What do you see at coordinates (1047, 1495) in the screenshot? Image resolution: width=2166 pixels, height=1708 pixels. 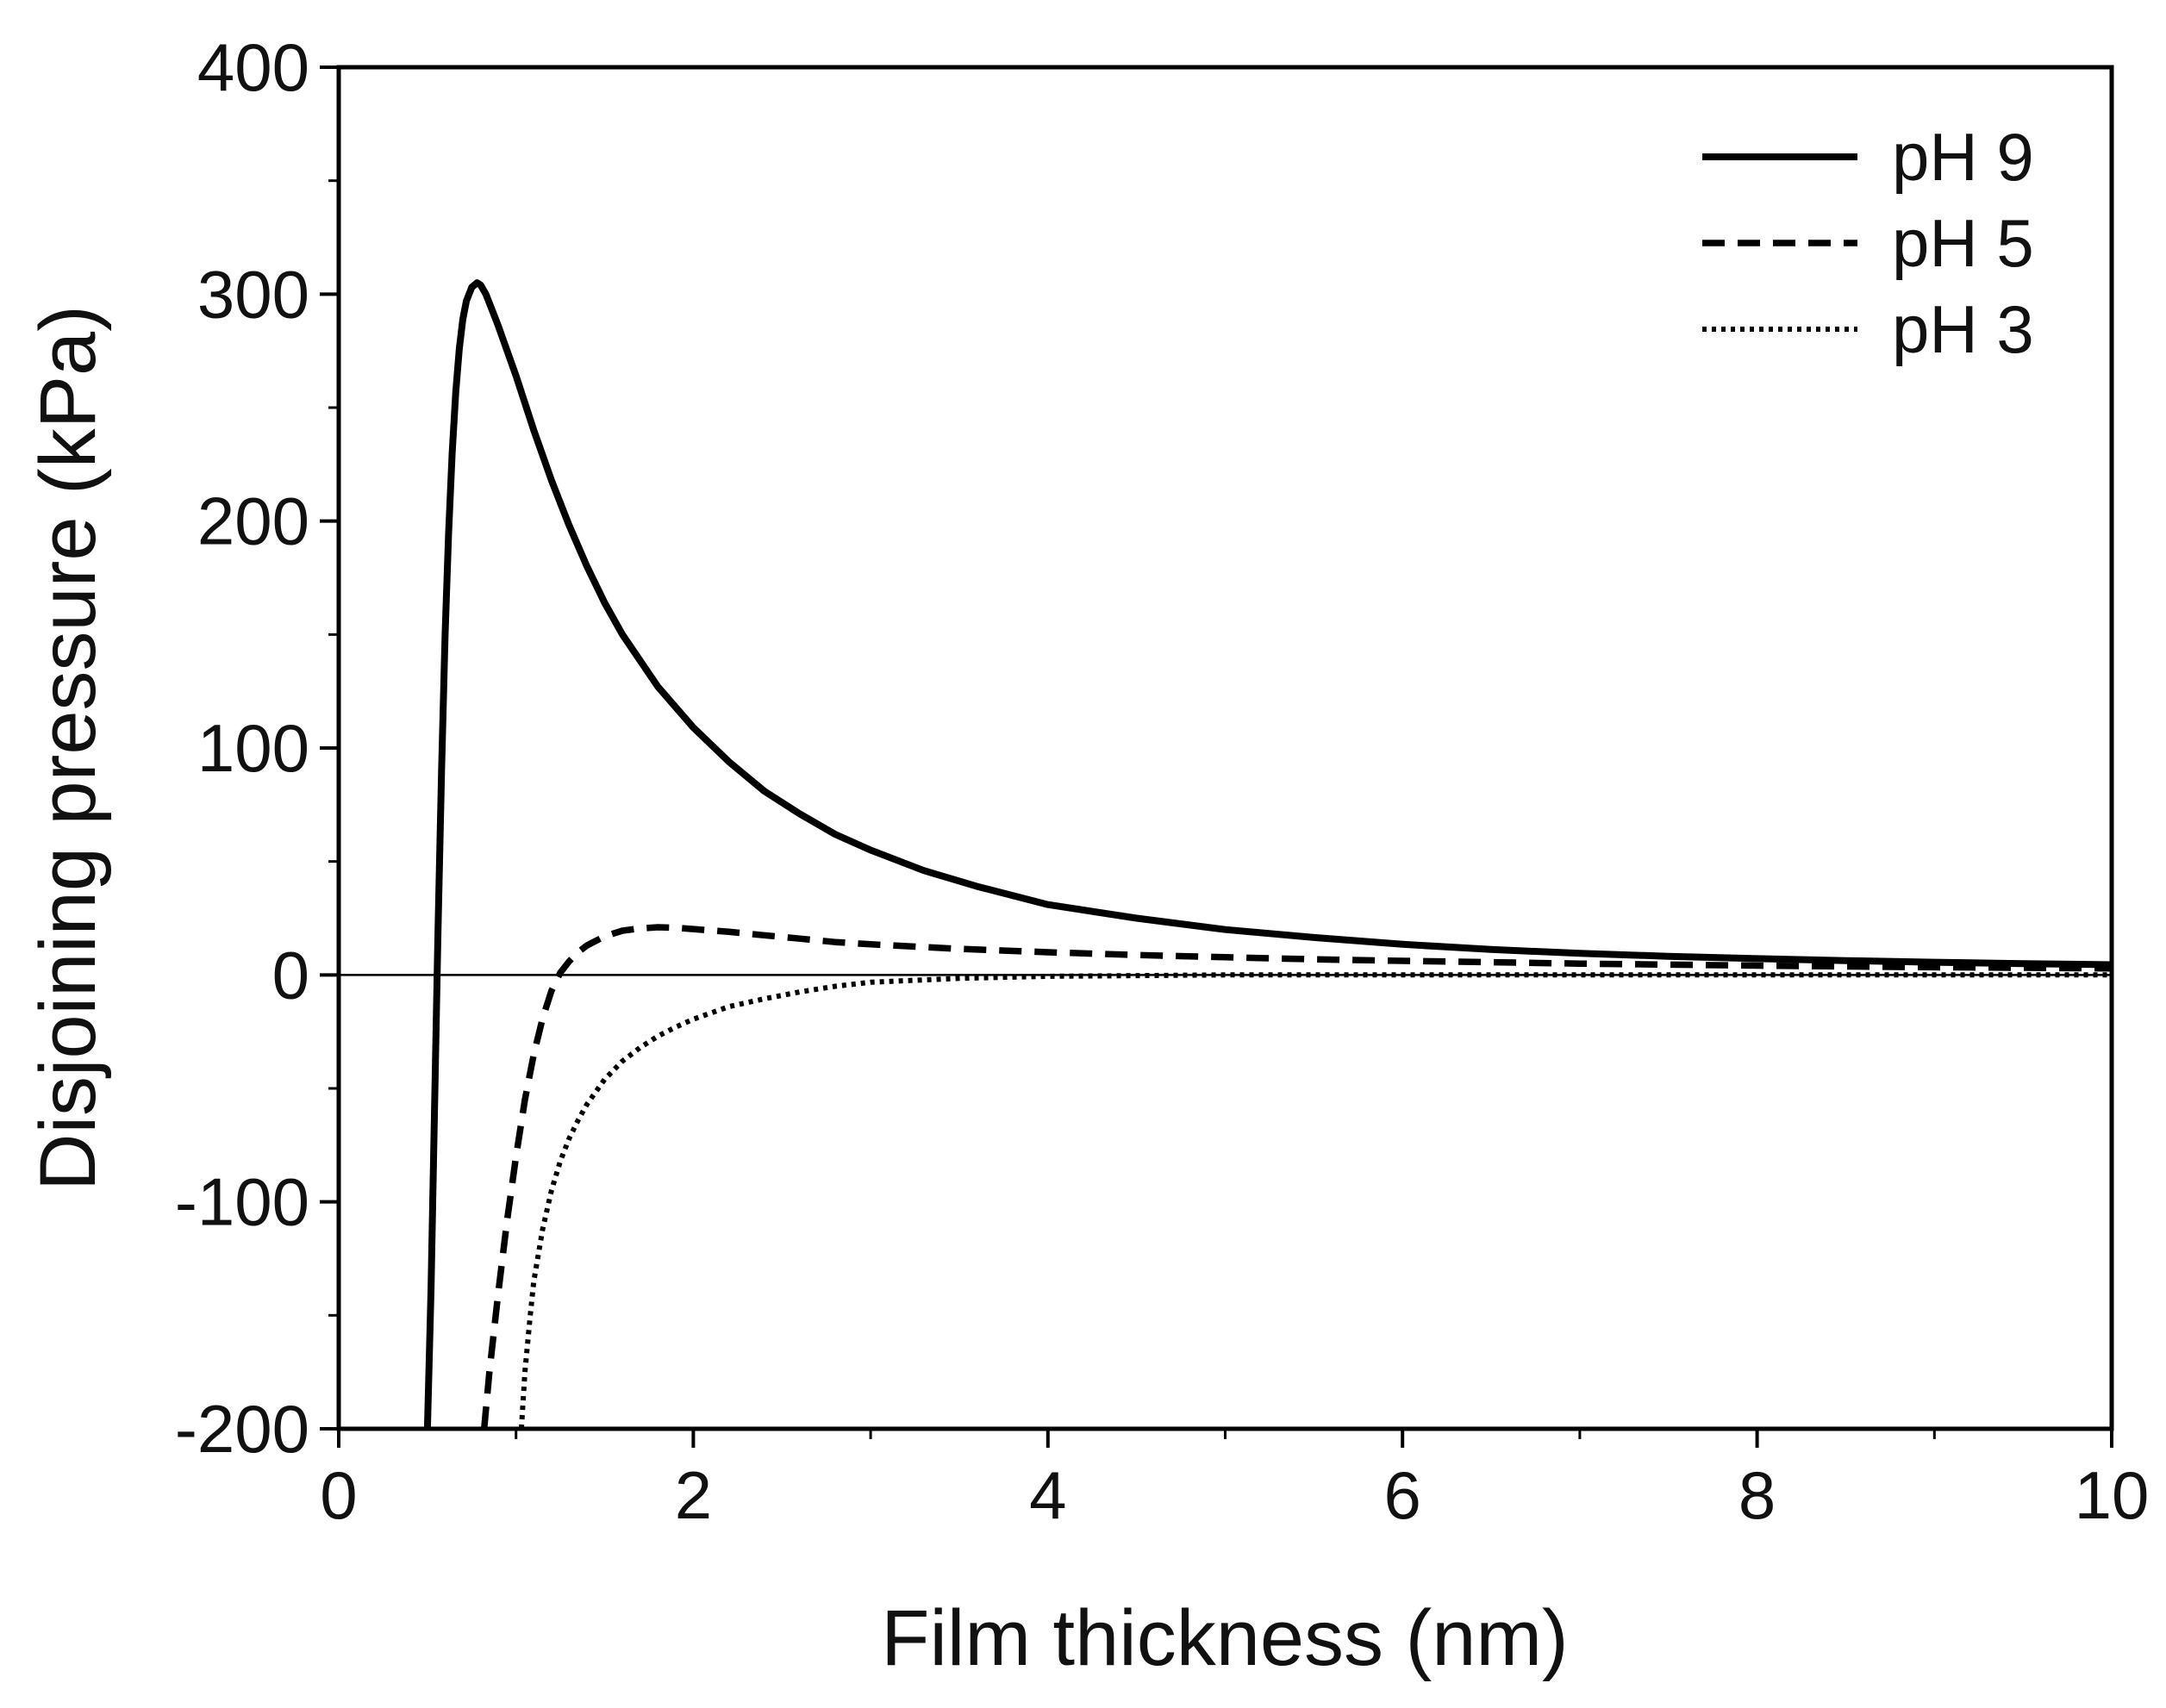 I see `x-tick-label: 4` at bounding box center [1047, 1495].